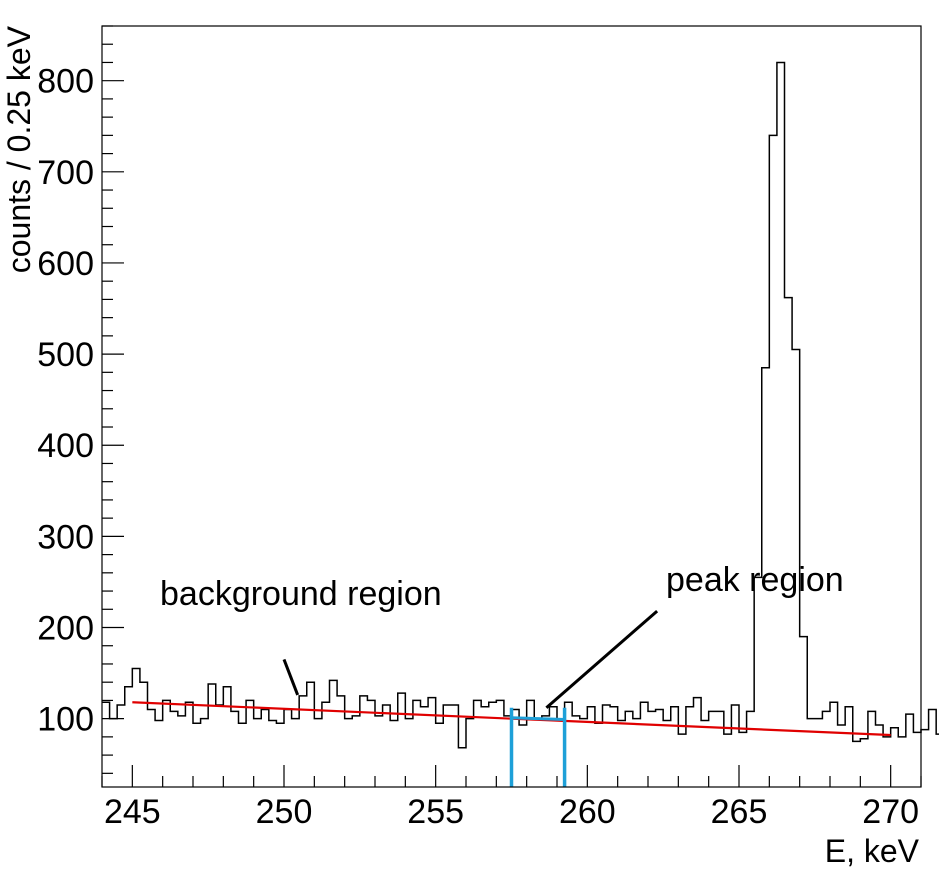  Describe the element at coordinates (538, 747) in the screenshot. I see `peak-region-markers` at that location.